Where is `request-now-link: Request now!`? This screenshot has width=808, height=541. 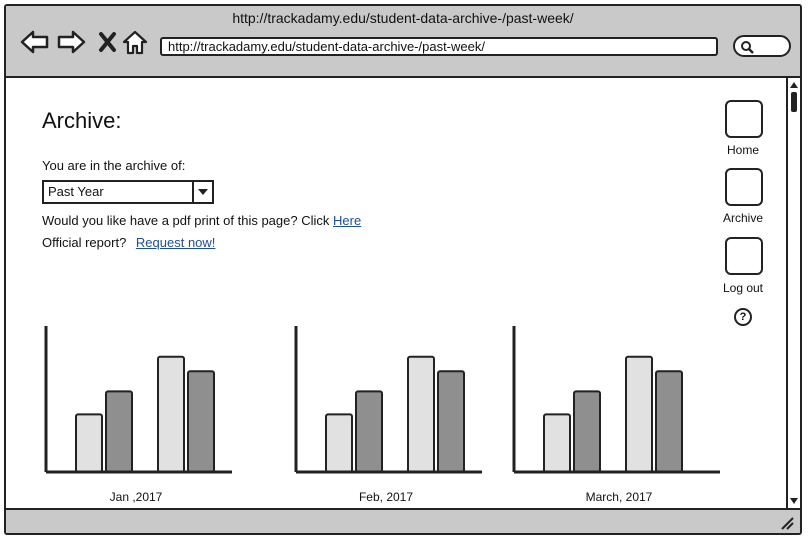
request-now-link: Request now! is located at coordinates (175, 242).